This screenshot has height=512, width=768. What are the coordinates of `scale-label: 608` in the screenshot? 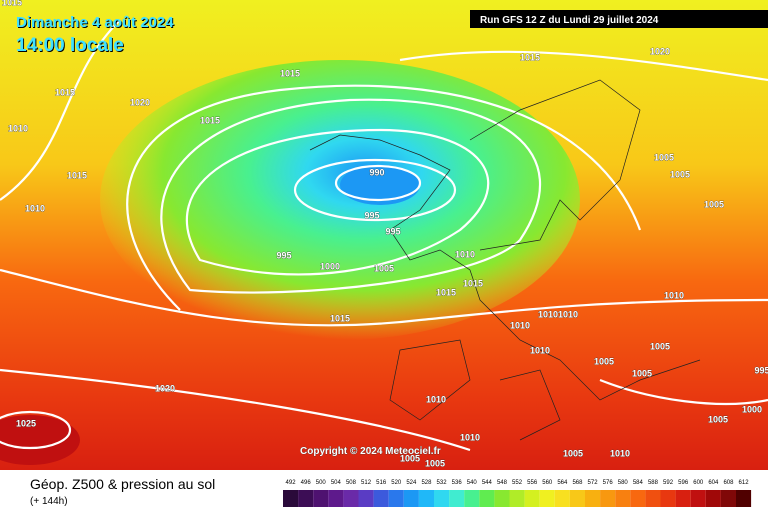 It's located at (728, 483).